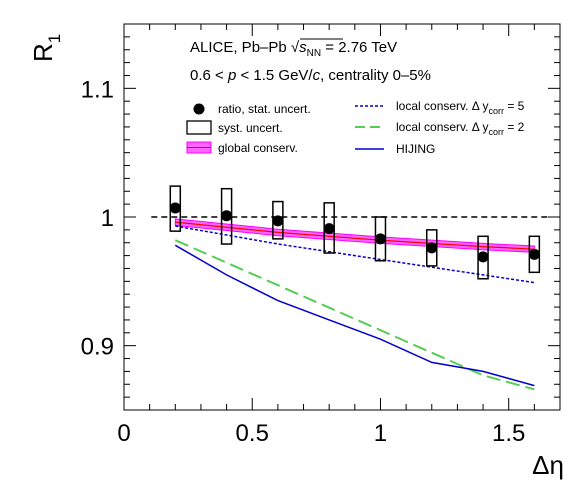 This screenshot has width=581, height=492. I want to click on x-tick-label-0: 0, so click(123, 433).